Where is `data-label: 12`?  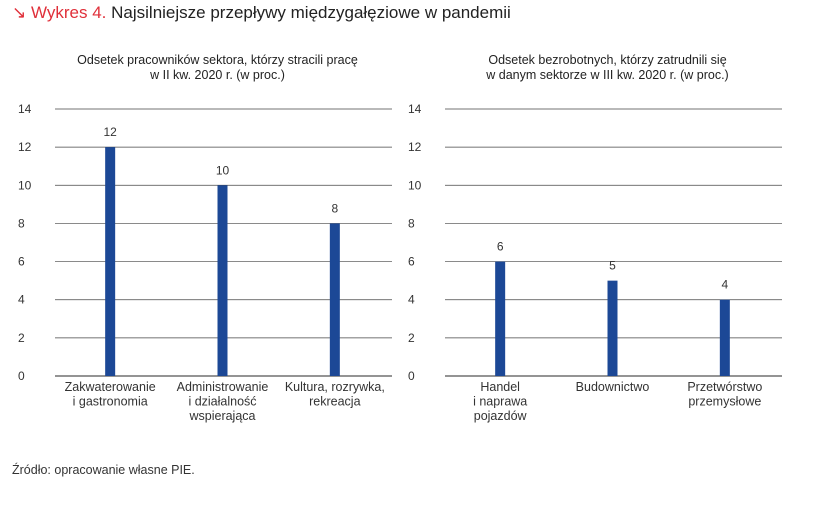 data-label: 12 is located at coordinates (110, 132).